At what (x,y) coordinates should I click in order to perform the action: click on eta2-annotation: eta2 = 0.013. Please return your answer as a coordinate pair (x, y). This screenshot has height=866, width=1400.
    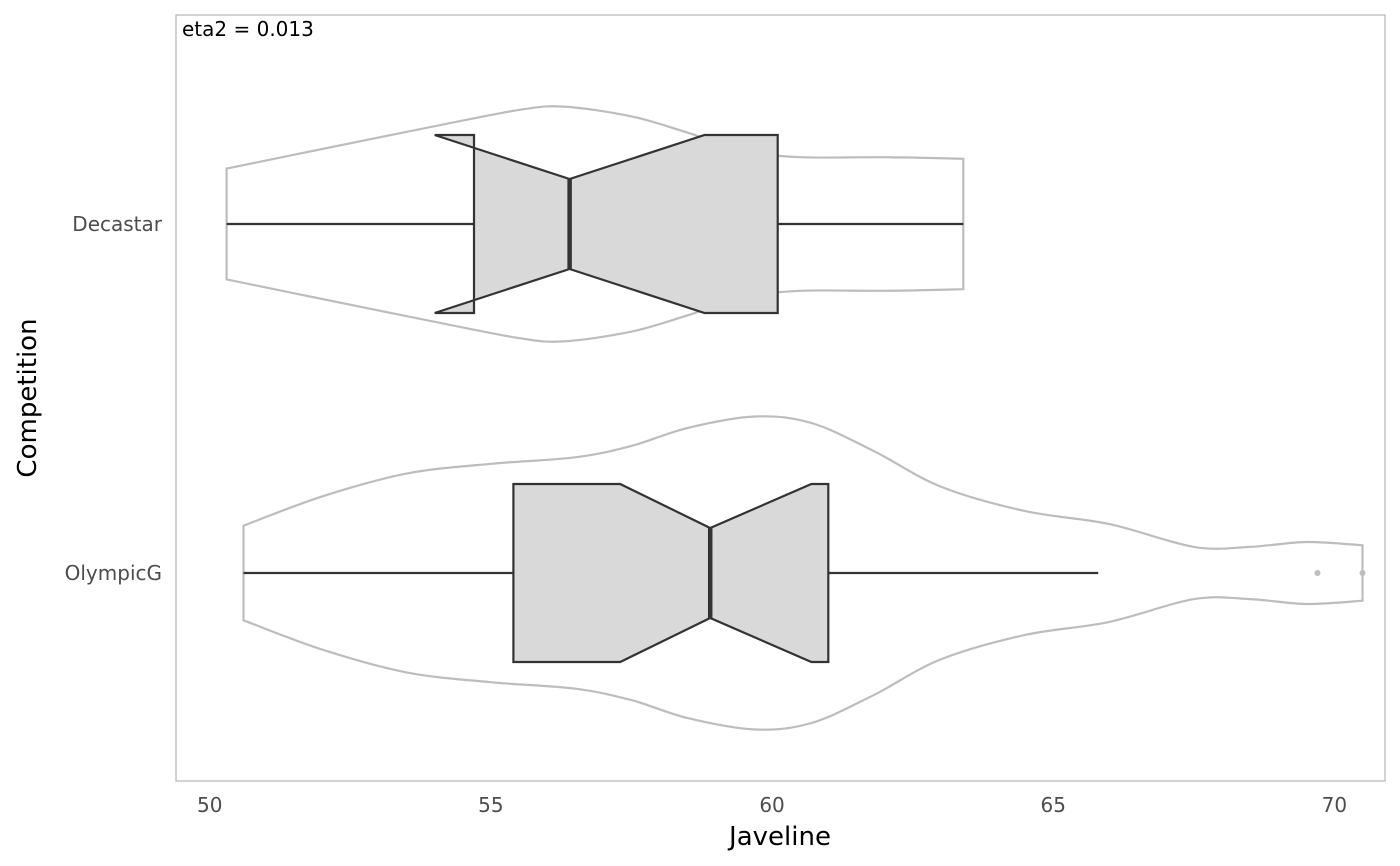
    Looking at the image, I should click on (248, 29).